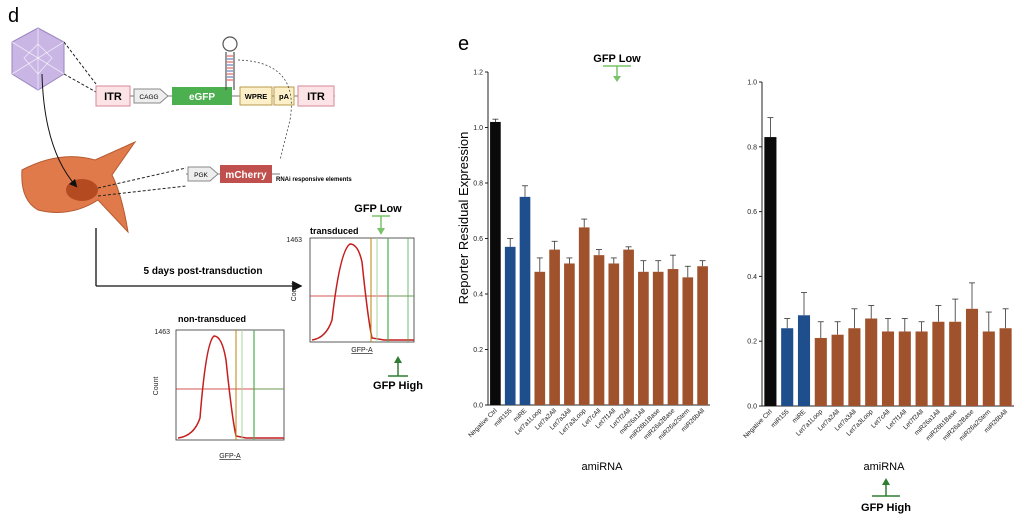  Describe the element at coordinates (617, 79) in the screenshot. I see `panel-e-gfp-low-arrowhead` at that location.